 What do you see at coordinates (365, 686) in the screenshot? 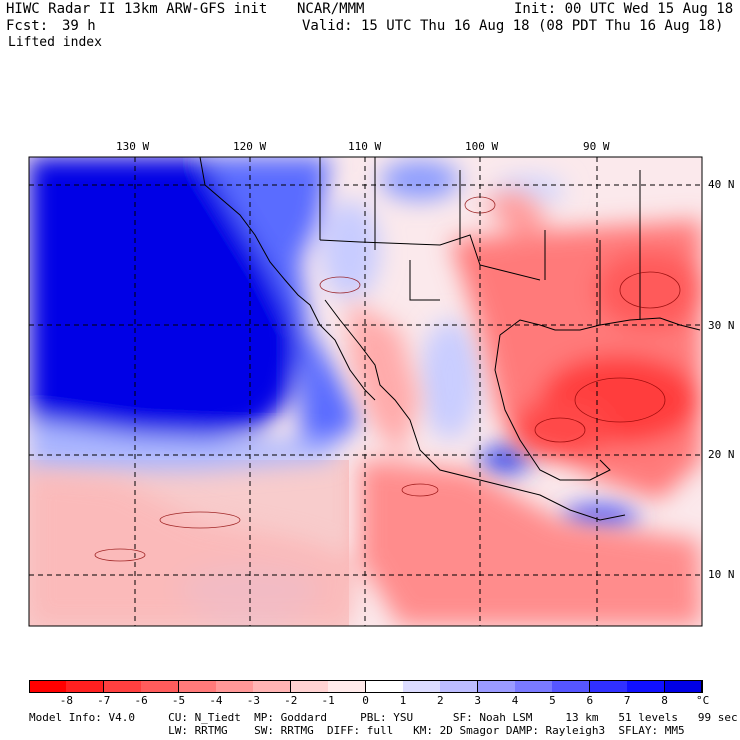
I see `colorbar-frame` at bounding box center [365, 686].